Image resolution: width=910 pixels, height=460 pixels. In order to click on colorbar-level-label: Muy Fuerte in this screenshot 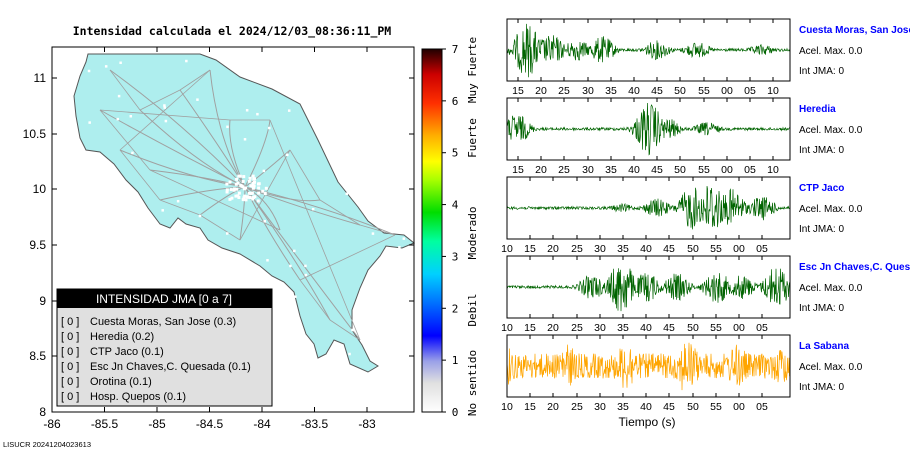, I will do `click(472, 70)`.